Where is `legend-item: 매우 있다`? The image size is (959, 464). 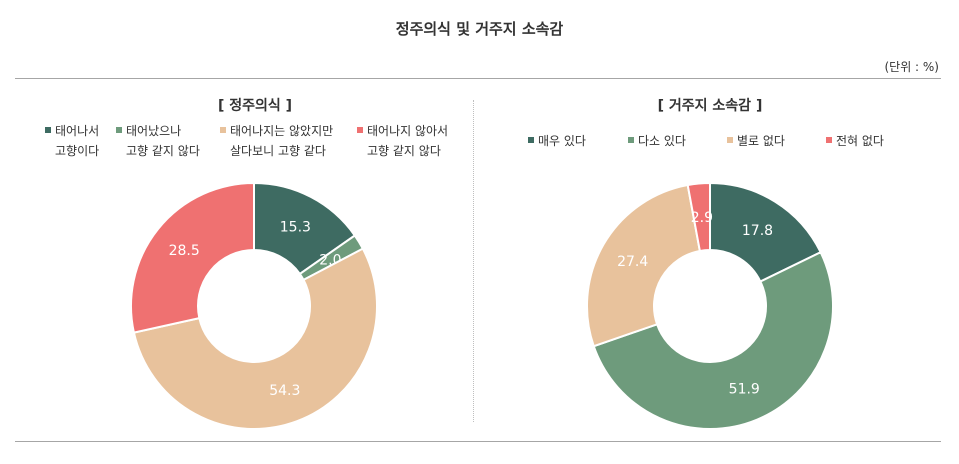 legend-item: 매우 있다 is located at coordinates (557, 141).